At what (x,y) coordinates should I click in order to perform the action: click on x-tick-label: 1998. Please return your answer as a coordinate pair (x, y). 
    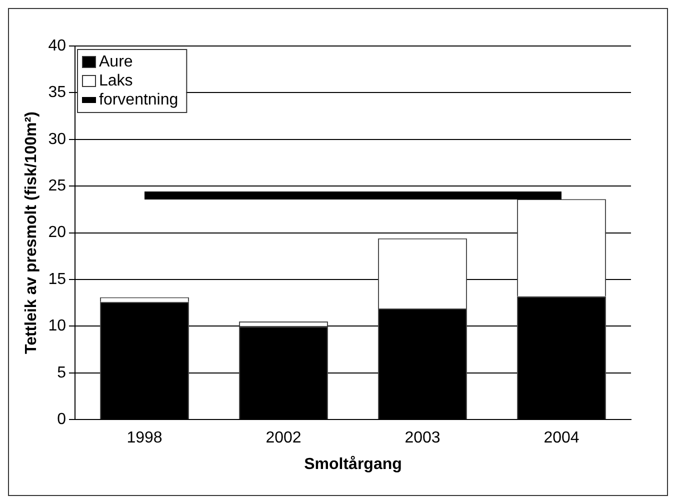
    Looking at the image, I should click on (144, 438).